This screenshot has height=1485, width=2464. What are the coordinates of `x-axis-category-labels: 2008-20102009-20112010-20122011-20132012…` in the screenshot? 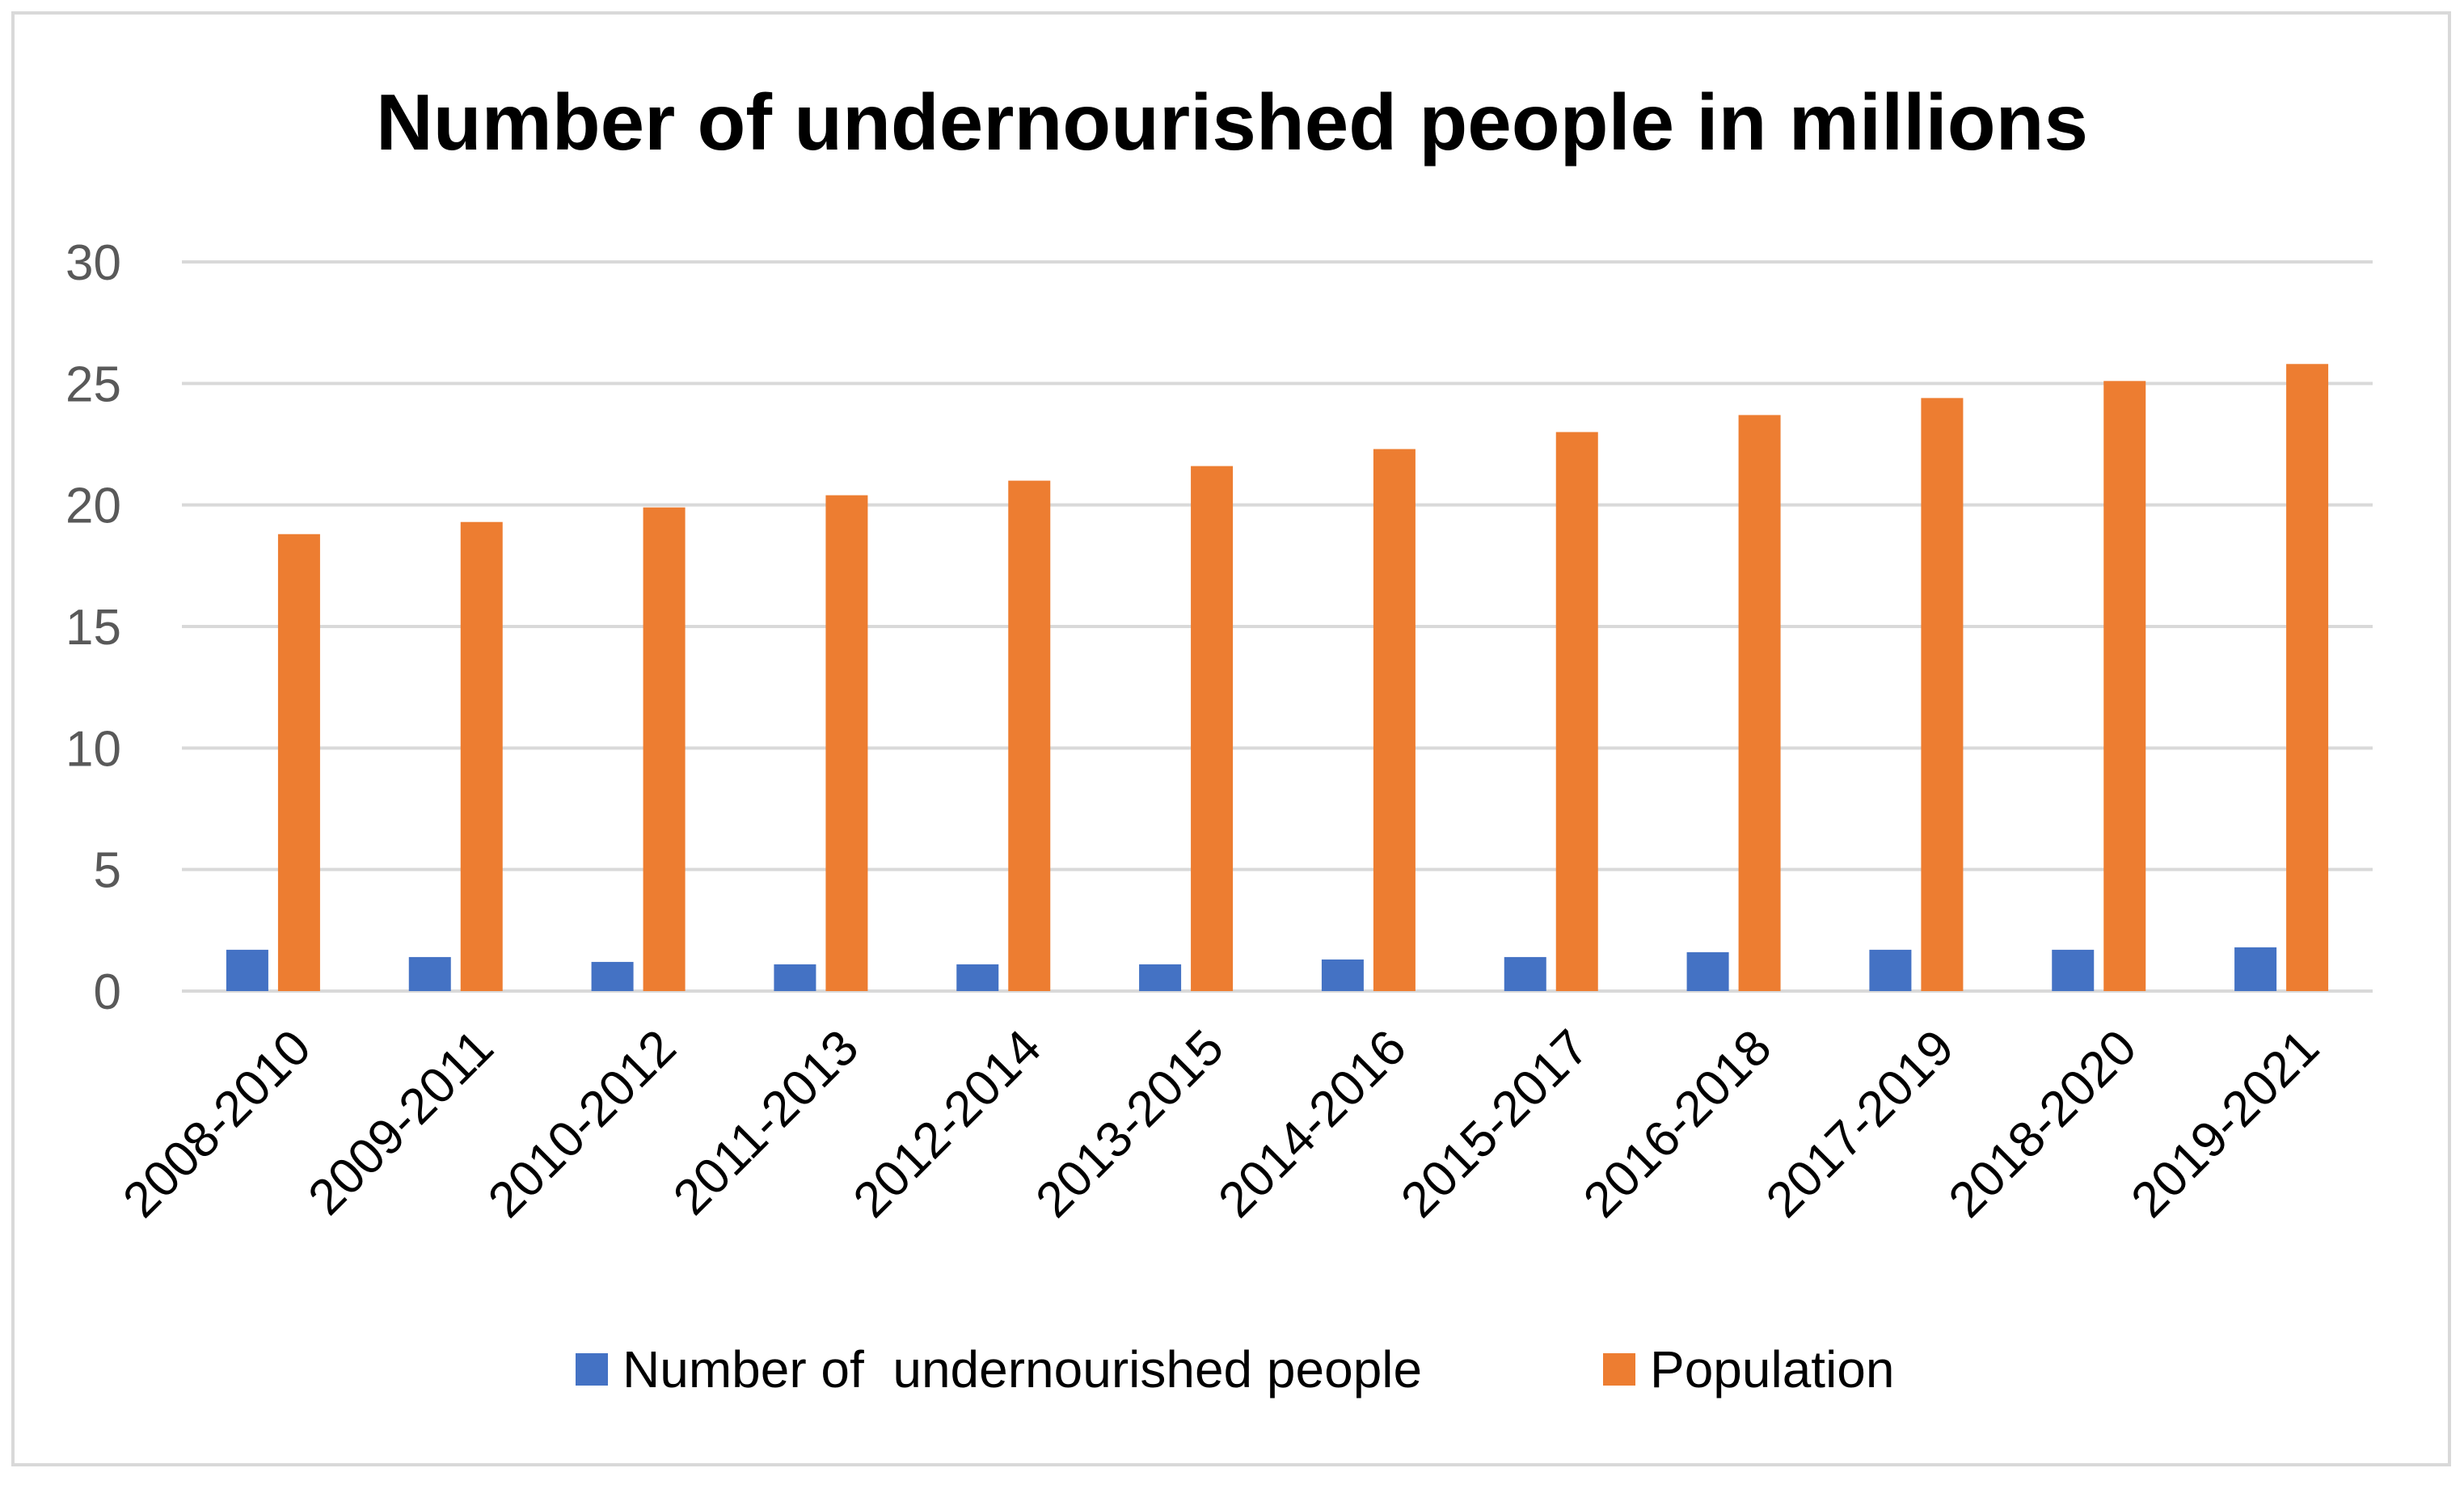 It's located at (1221, 1123).